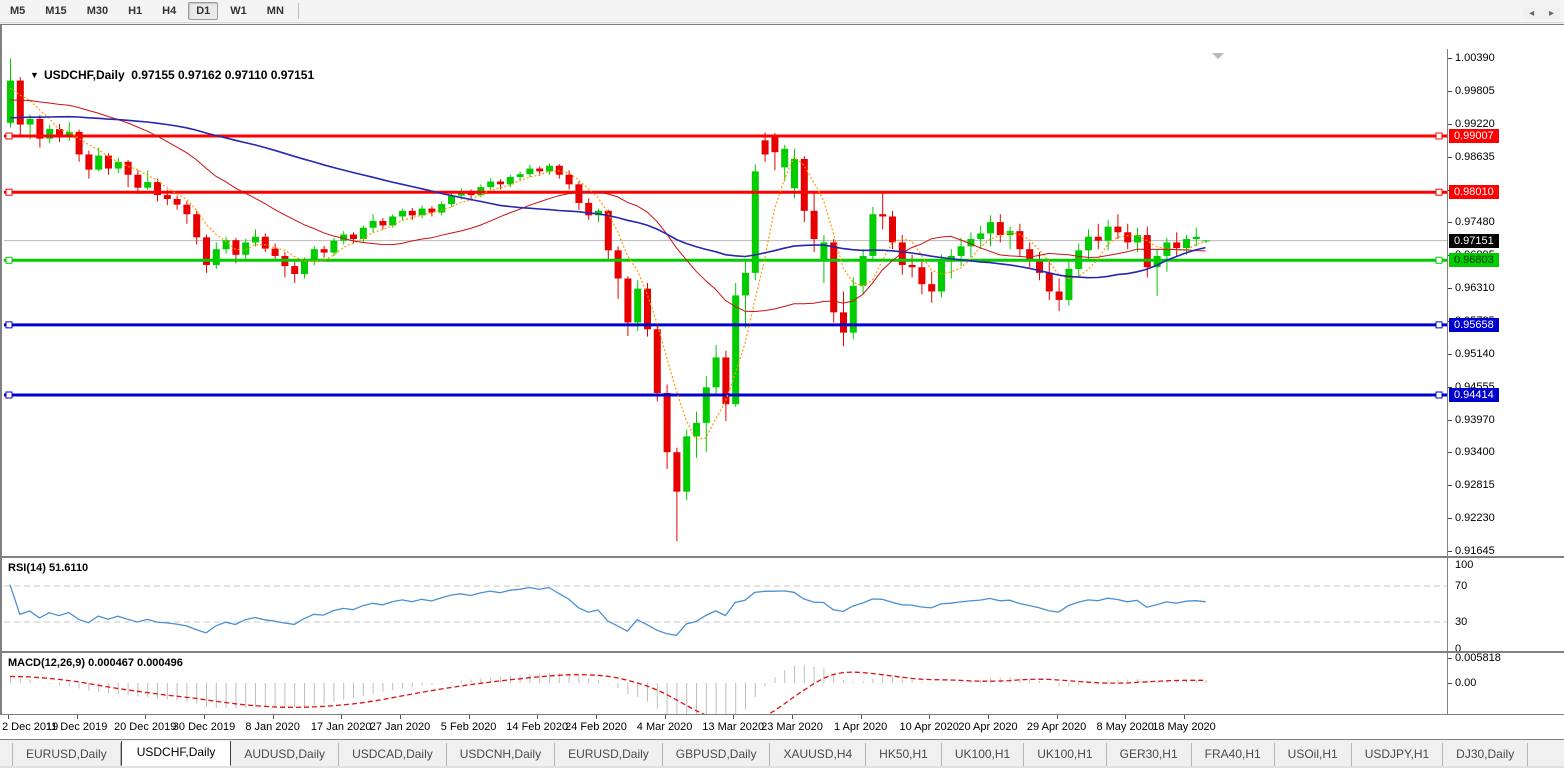 The height and width of the screenshot is (768, 1564). Describe the element at coordinates (285, 754) in the screenshot. I see `chart-tab-audusd-daily: AUDUSD,Daily` at that location.